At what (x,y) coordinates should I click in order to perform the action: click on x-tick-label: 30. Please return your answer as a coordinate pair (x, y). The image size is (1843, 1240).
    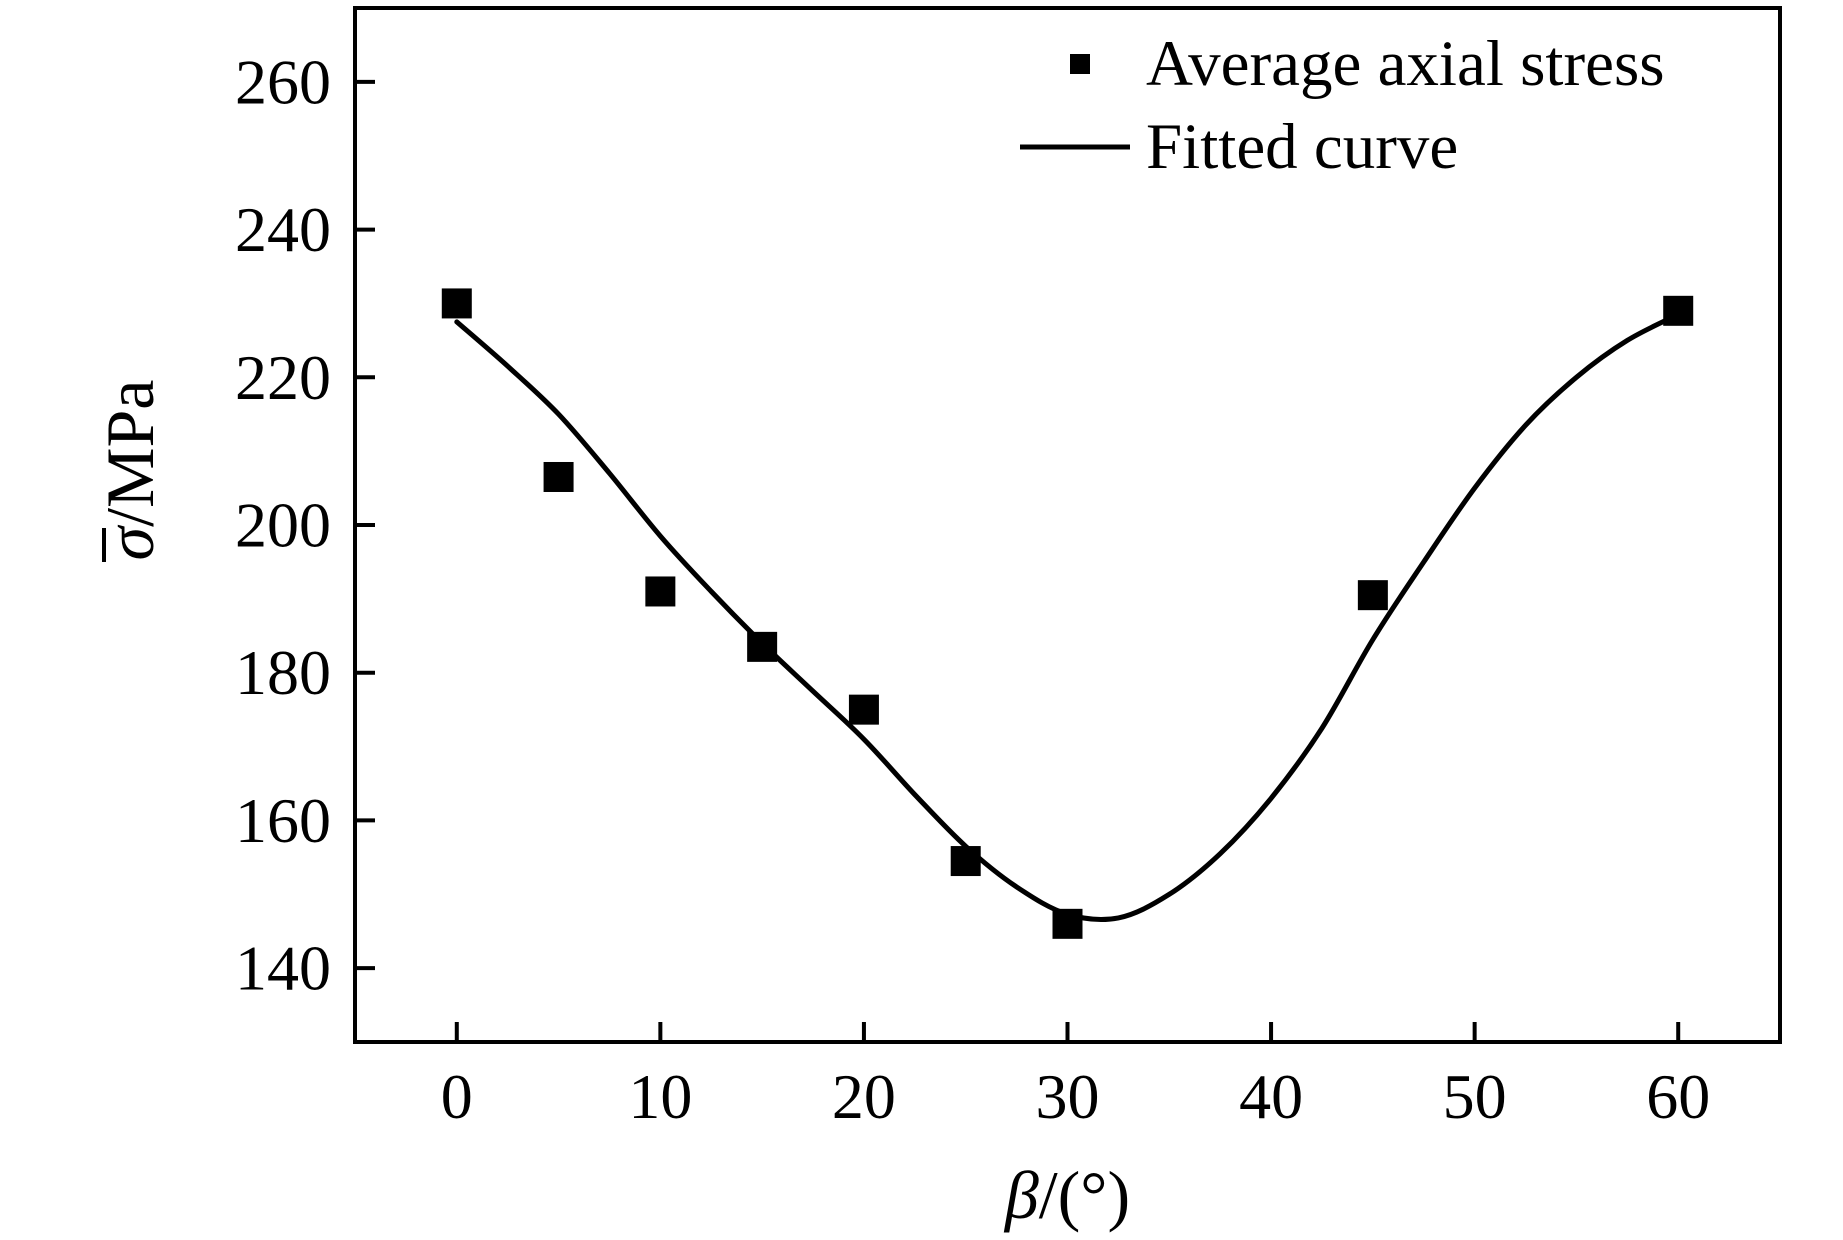
    Looking at the image, I should click on (1068, 1096).